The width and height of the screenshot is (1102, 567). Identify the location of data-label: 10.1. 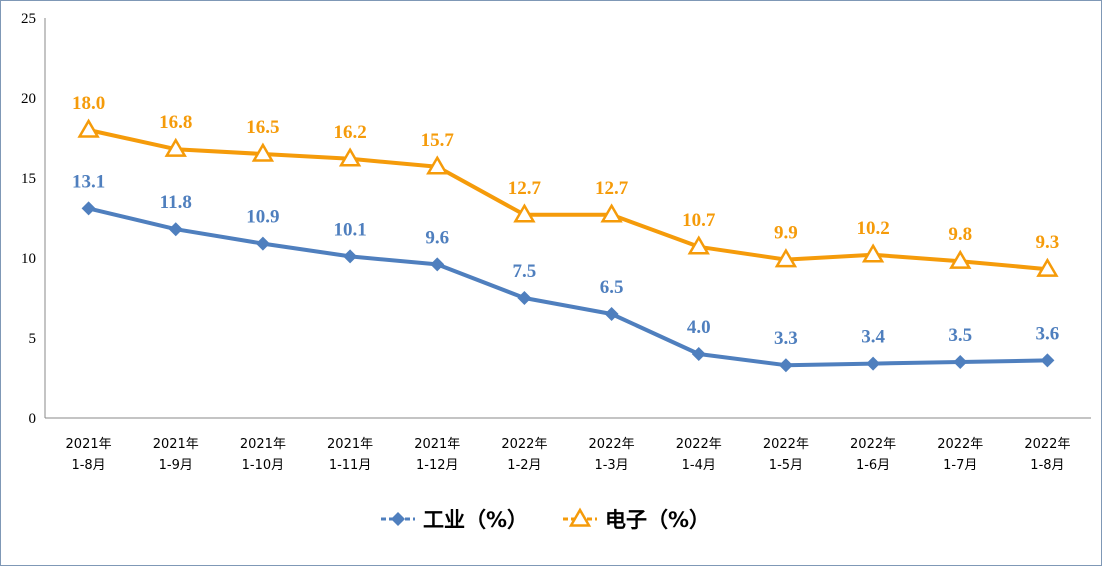
(349, 229).